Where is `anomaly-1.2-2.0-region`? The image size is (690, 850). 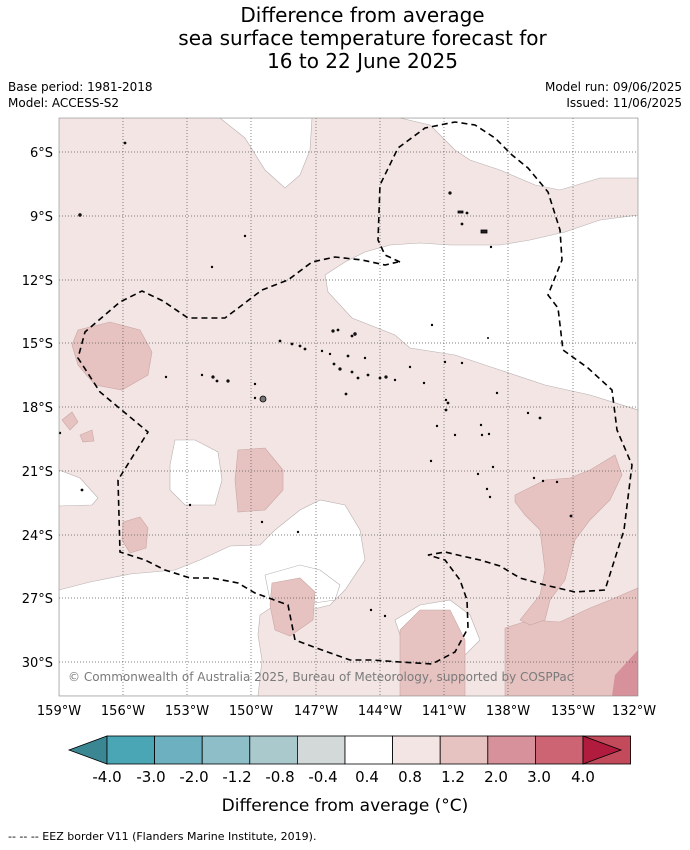
anomaly-1.2-2.0-region is located at coordinates (625, 673).